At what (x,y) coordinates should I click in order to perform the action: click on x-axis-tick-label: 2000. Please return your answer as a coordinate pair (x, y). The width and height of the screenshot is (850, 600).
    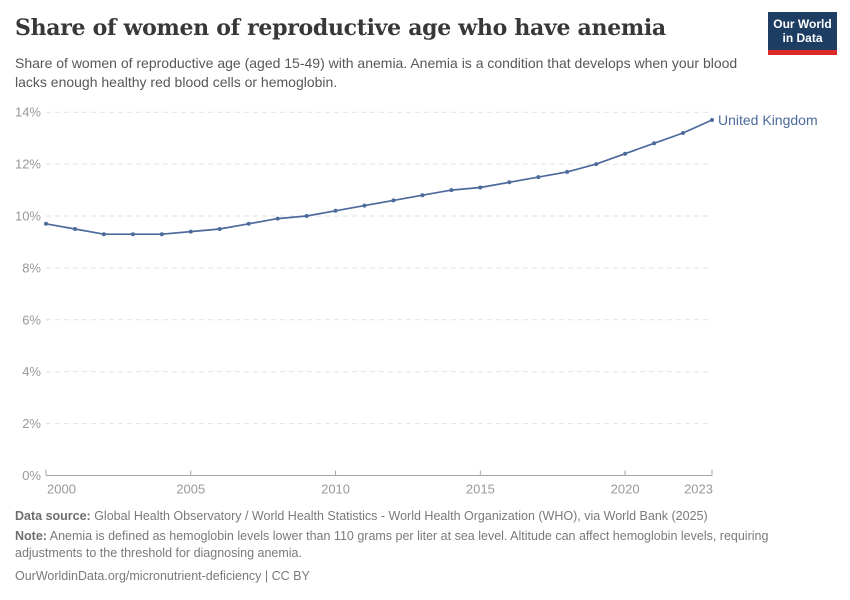
    Looking at the image, I should click on (61, 489).